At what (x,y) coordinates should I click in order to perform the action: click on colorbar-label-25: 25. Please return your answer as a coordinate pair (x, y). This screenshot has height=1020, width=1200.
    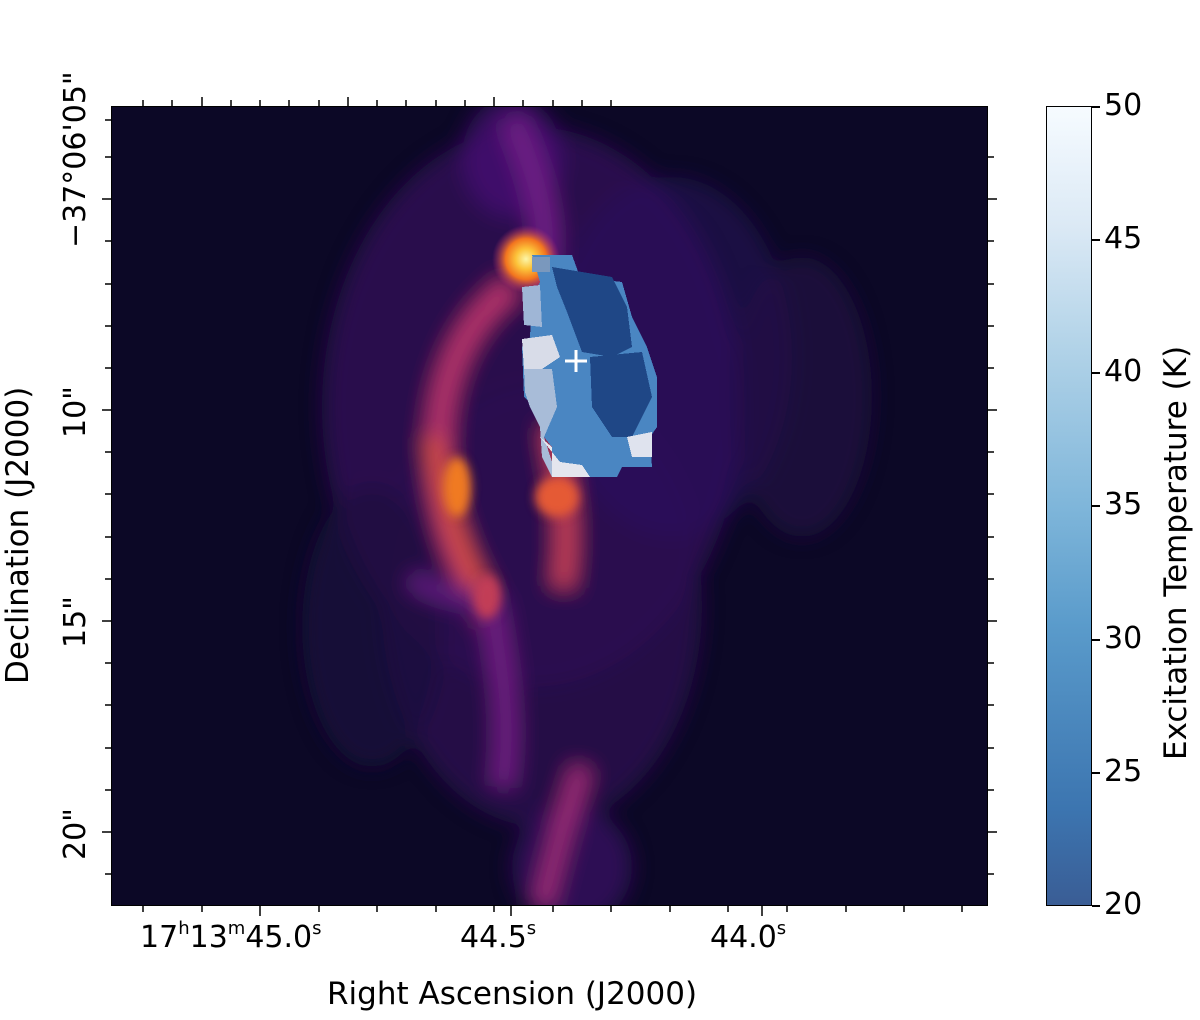
    Looking at the image, I should click on (1123, 771).